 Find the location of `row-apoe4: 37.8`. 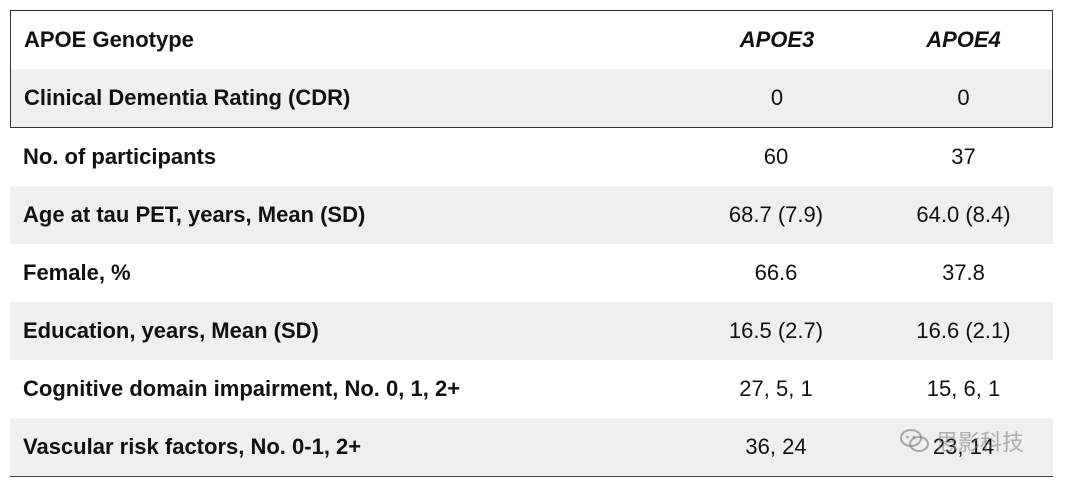

row-apoe4: 37.8 is located at coordinates (963, 272).